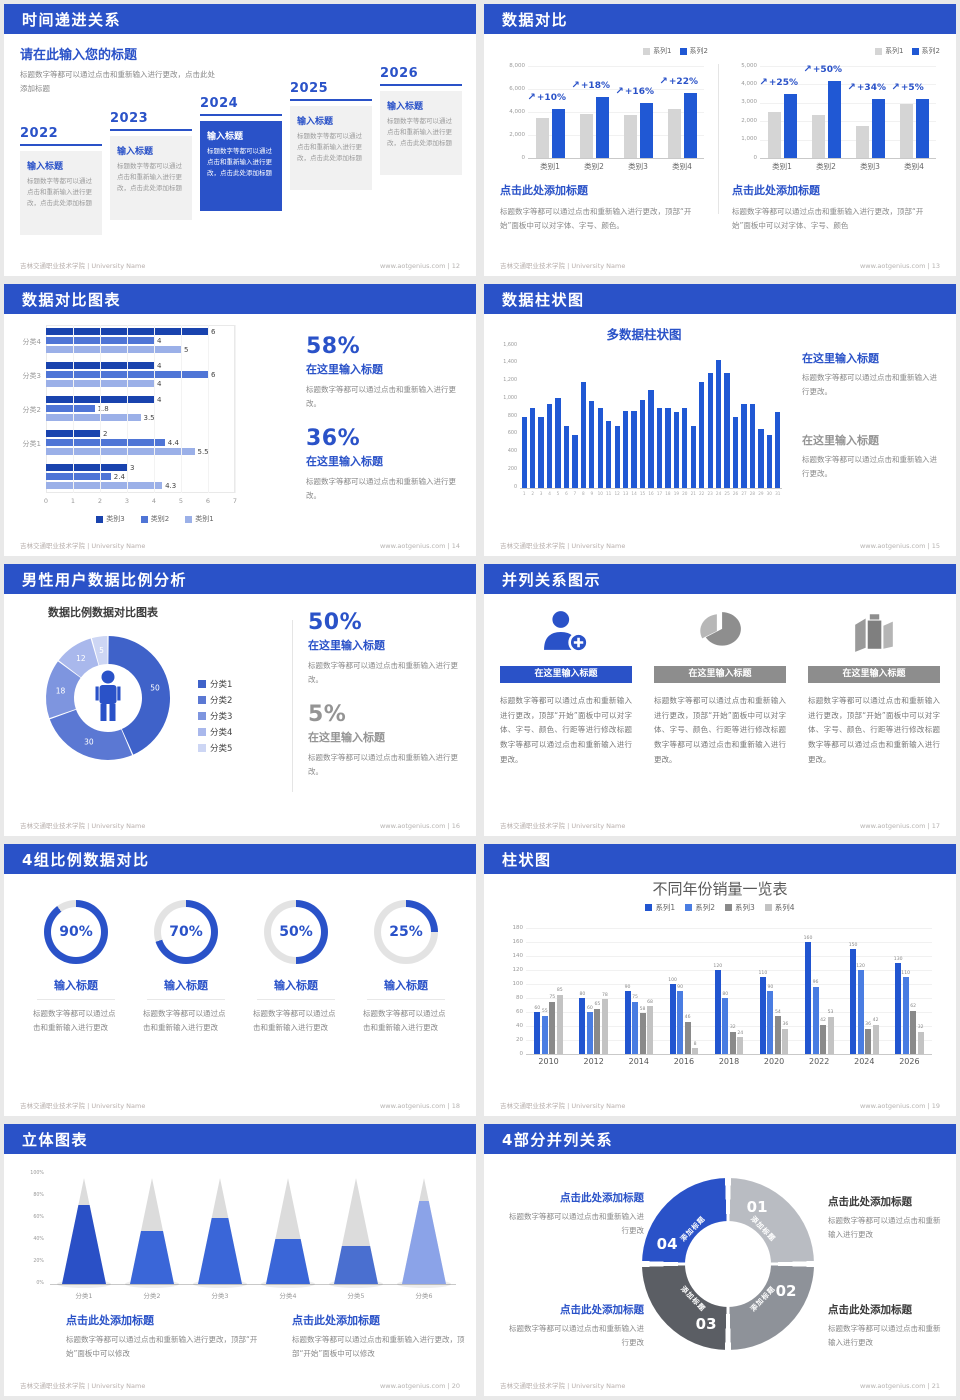  I want to click on x-axis-line, so click(729, 1054).